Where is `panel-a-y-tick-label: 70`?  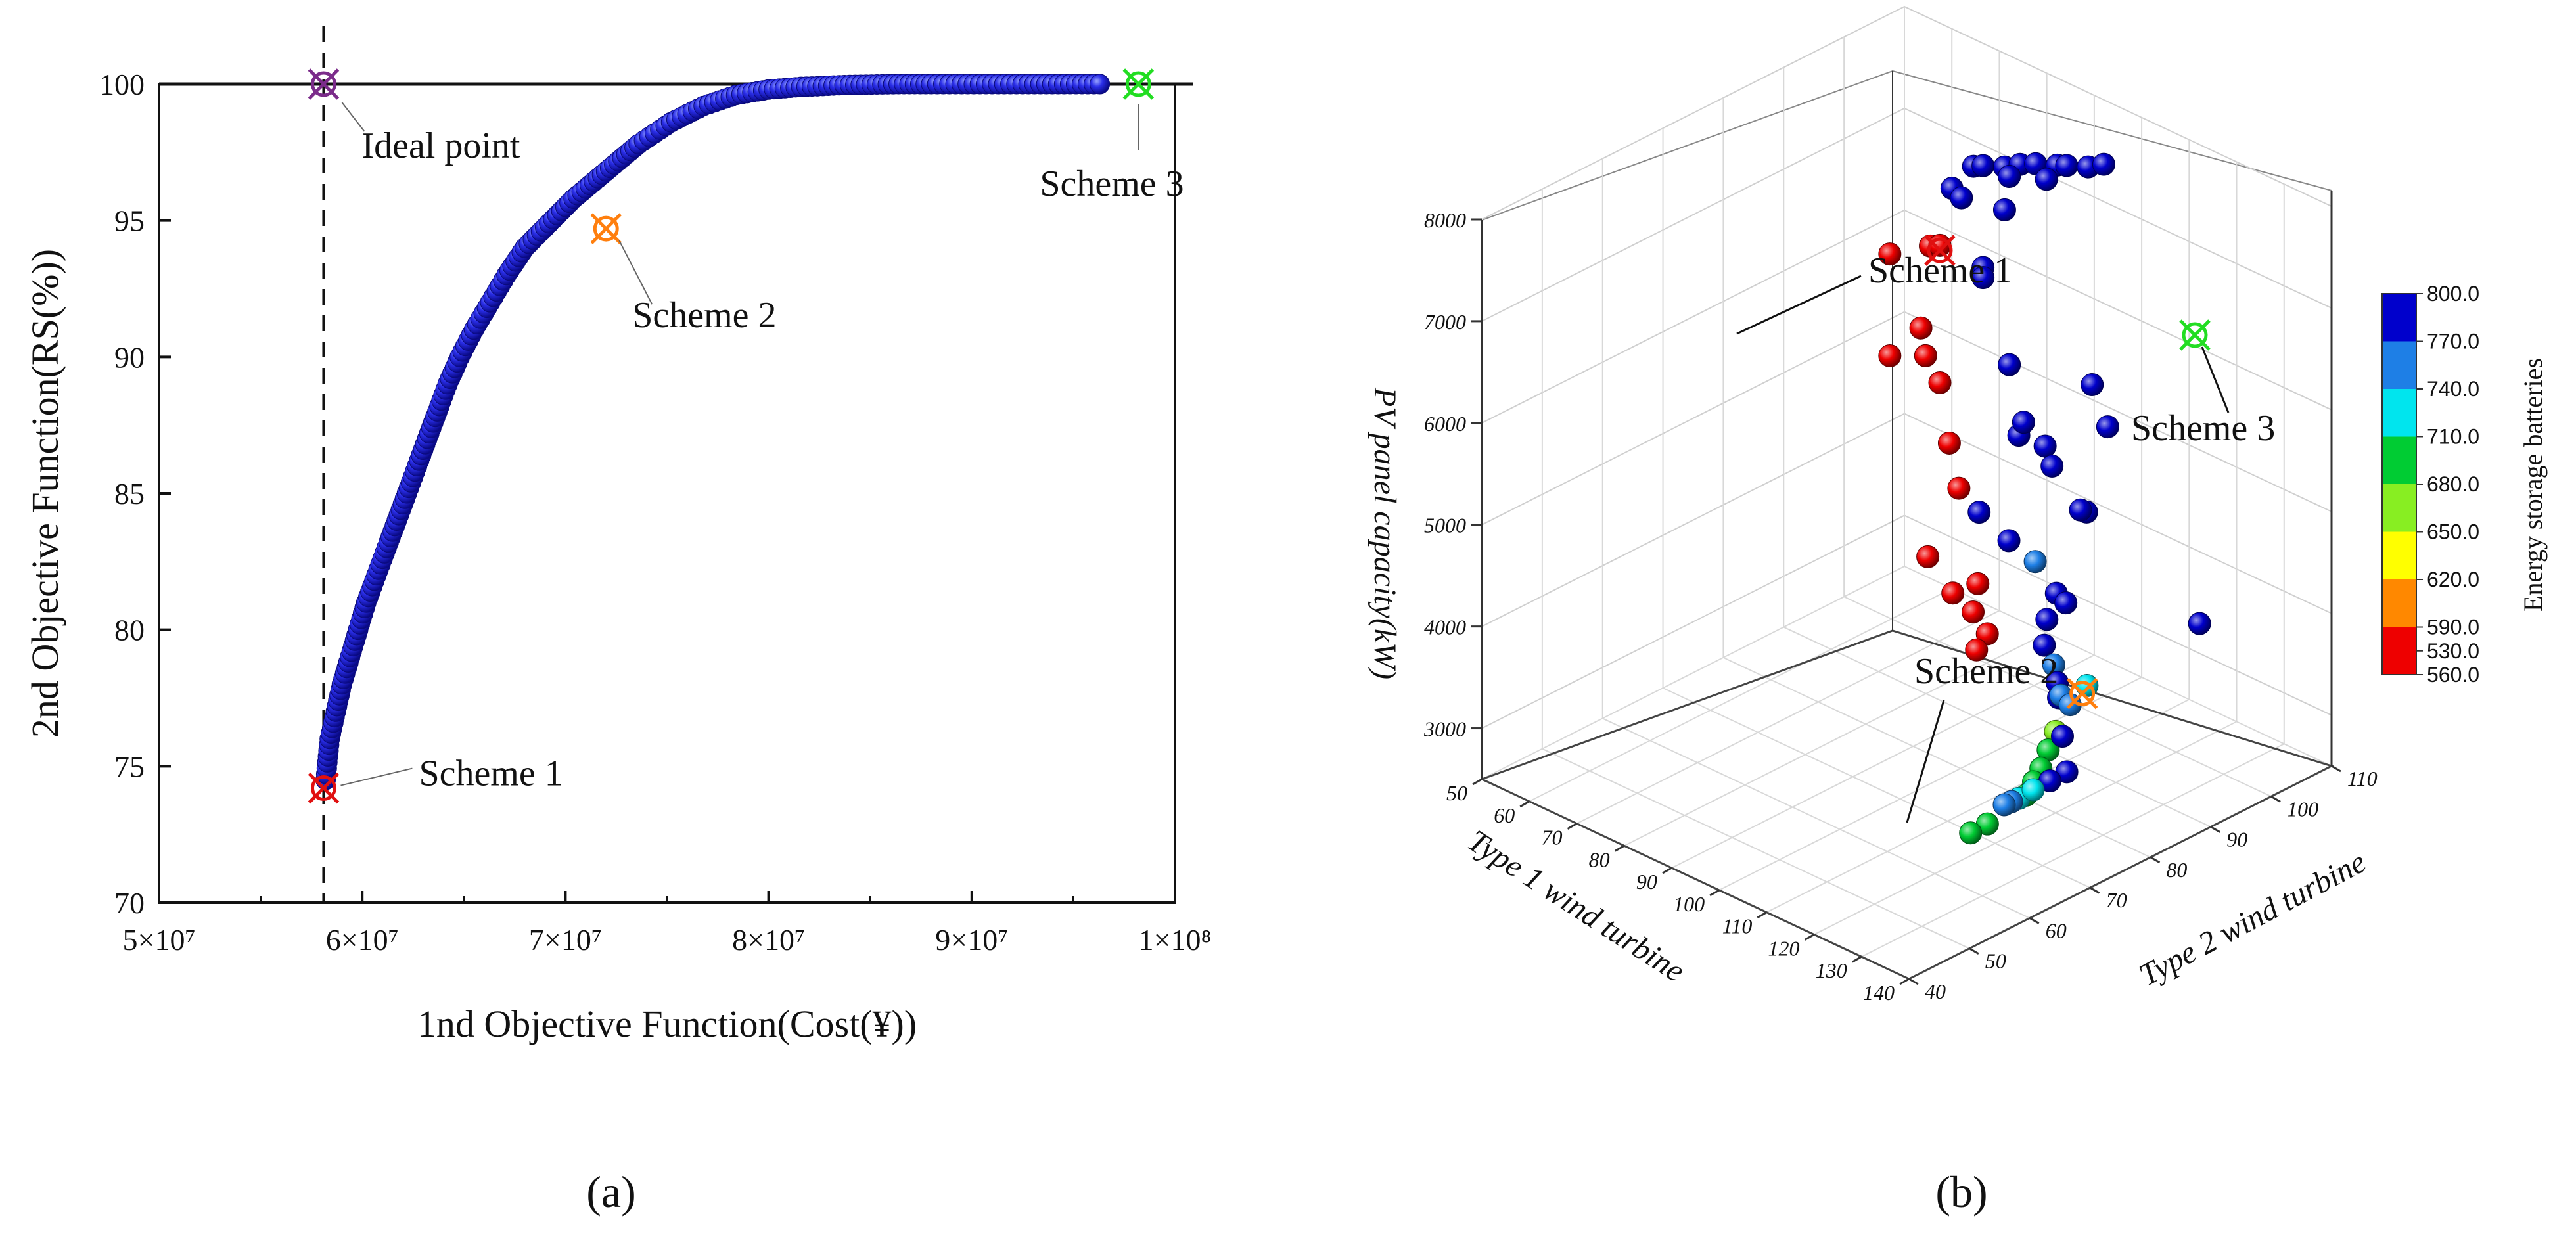 panel-a-y-tick-label: 70 is located at coordinates (130, 903).